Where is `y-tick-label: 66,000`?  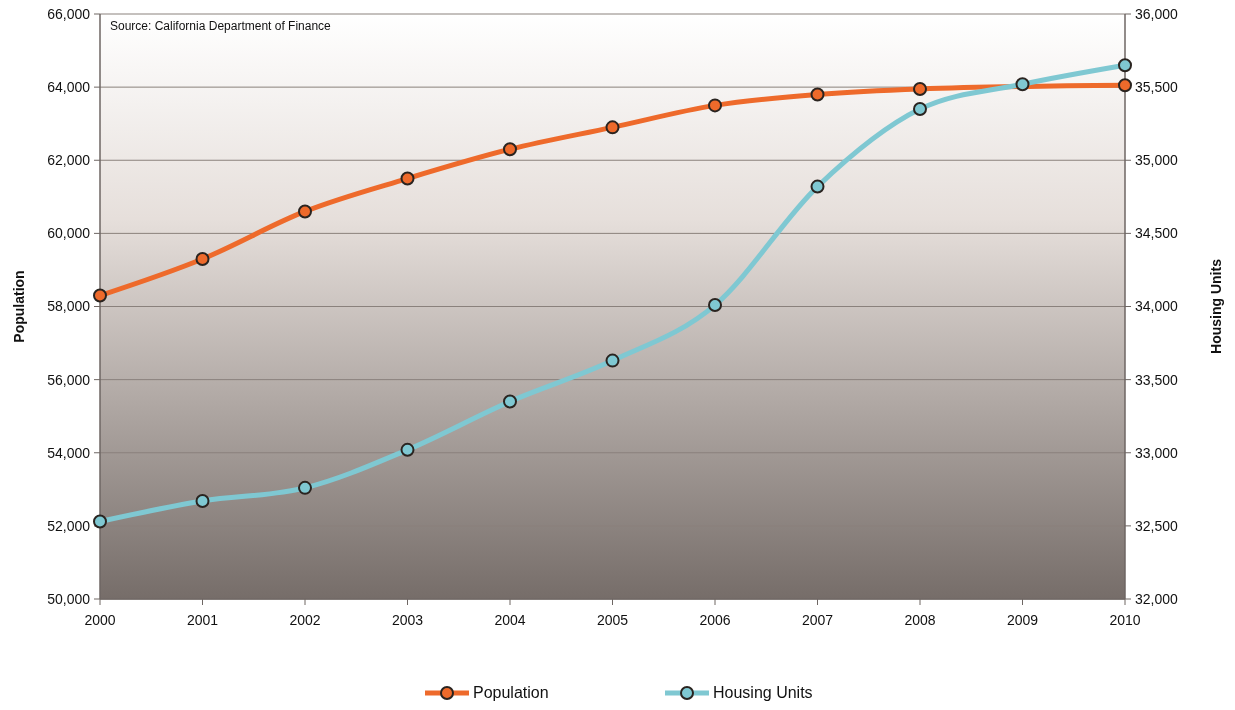 y-tick-label: 66,000 is located at coordinates (69, 13).